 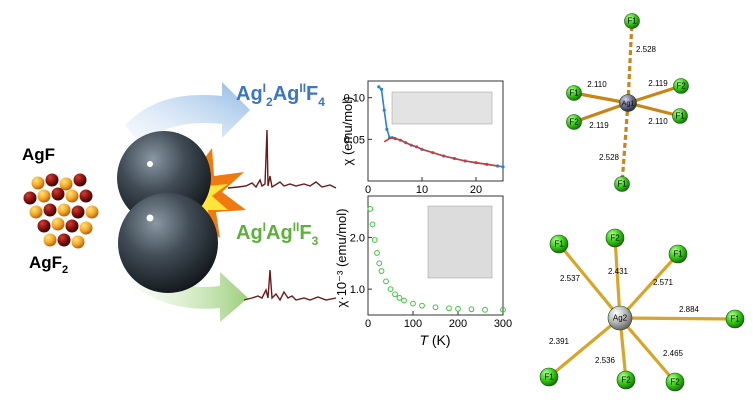 I want to click on powder-particles, so click(x=61, y=211).